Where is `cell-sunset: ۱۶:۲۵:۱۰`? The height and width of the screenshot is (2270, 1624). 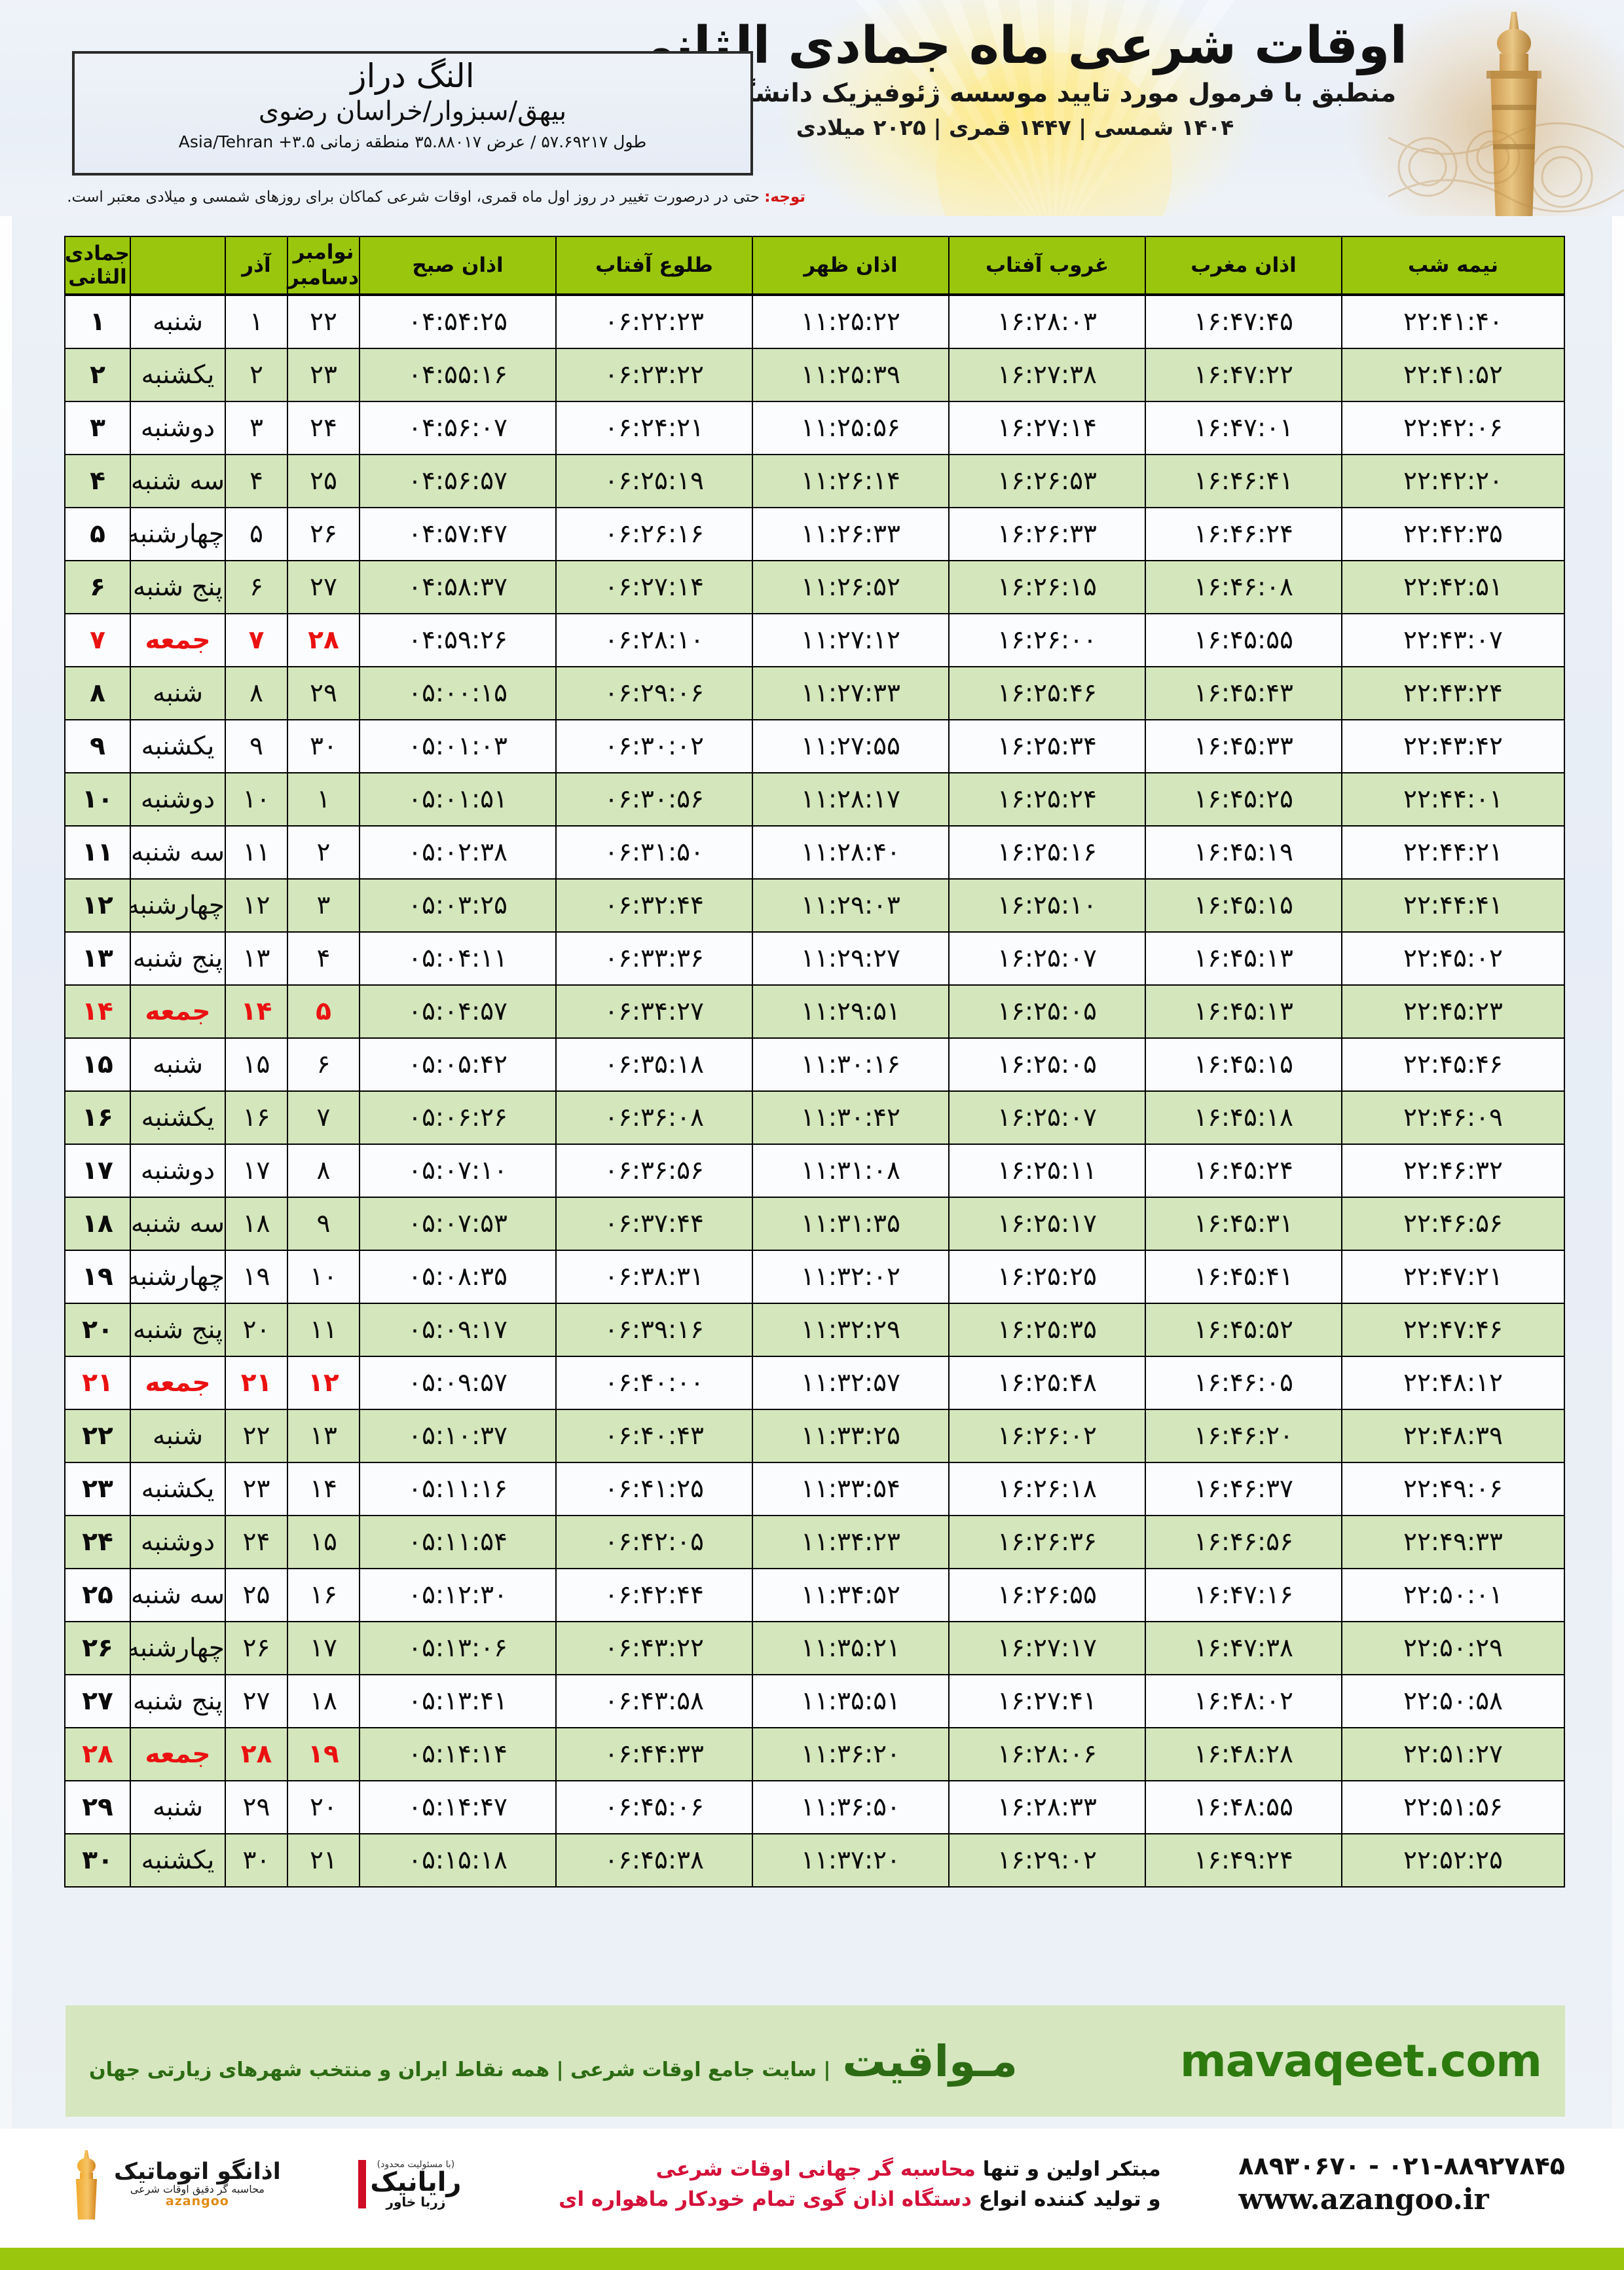
cell-sunset: ۱۶:۲۵:۱۰ is located at coordinates (1047, 905).